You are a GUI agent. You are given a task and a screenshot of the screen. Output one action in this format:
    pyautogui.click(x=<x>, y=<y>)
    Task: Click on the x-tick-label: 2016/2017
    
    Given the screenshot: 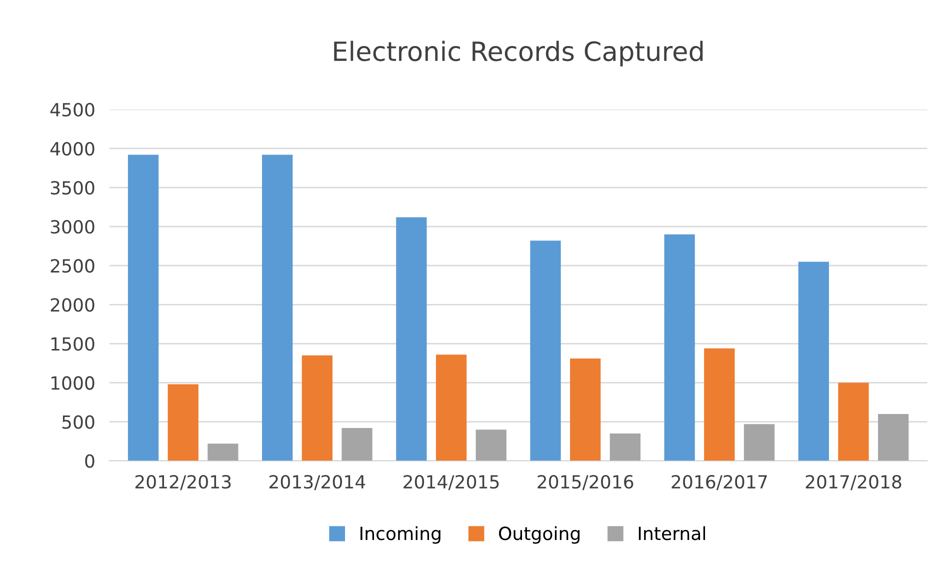 What is the action you would take?
    pyautogui.click(x=719, y=482)
    